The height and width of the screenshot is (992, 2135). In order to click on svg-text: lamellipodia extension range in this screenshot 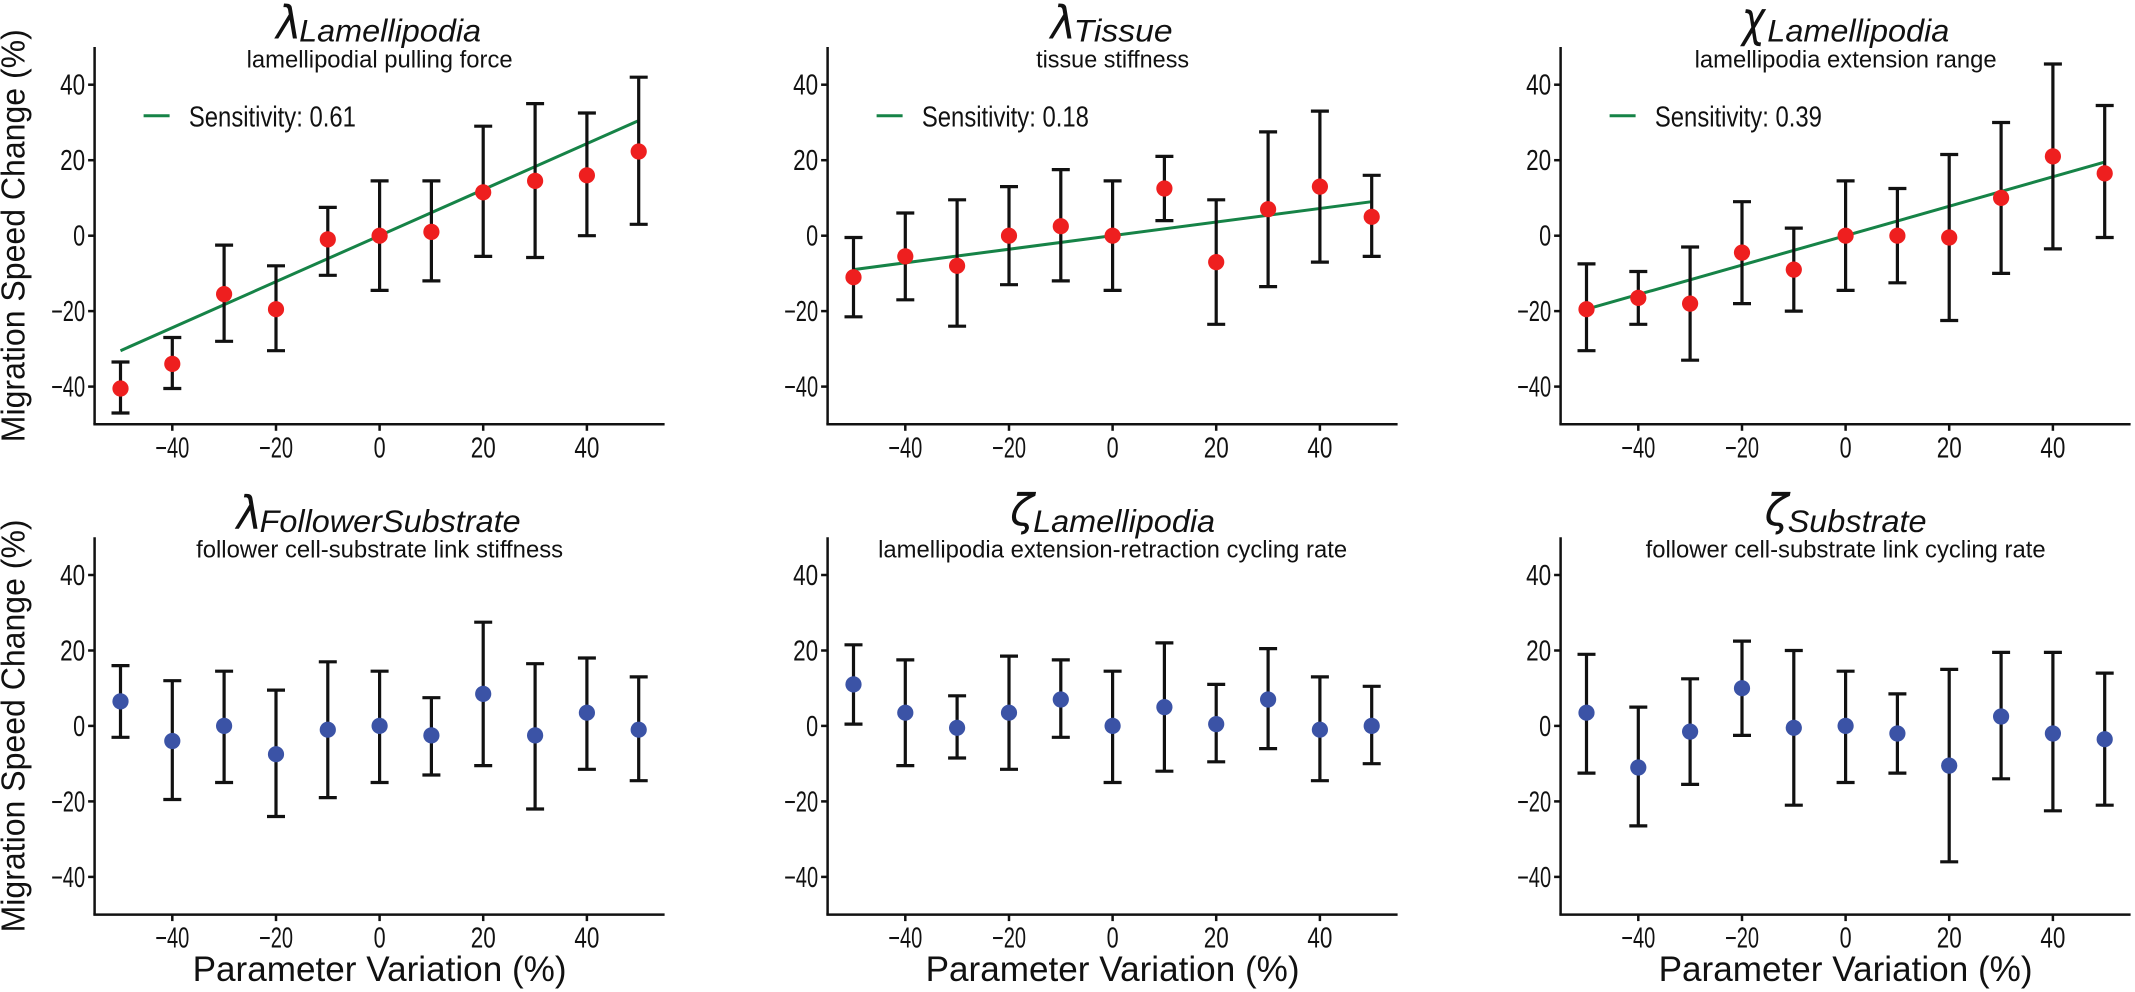, I will do `click(1846, 59)`.